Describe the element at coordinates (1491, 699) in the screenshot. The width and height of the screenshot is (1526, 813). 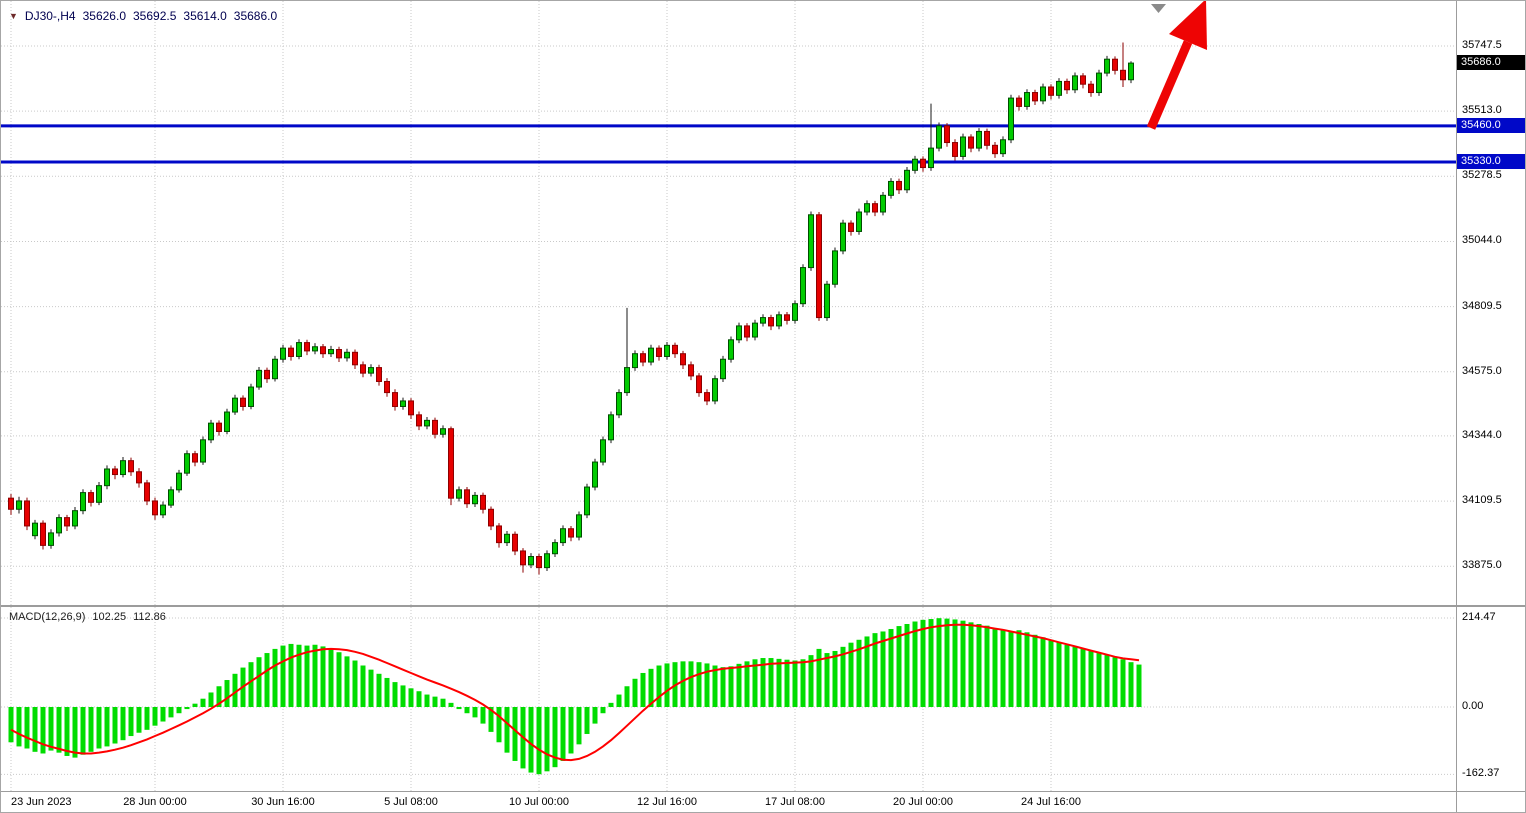
I see `macd-axis: 214.47 0.00 -162.37` at that location.